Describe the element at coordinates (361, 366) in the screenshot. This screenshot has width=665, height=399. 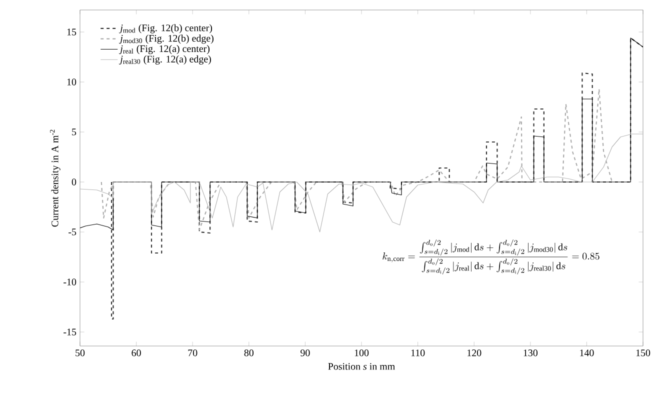
I see `x-axis-title: Position s in mm` at that location.